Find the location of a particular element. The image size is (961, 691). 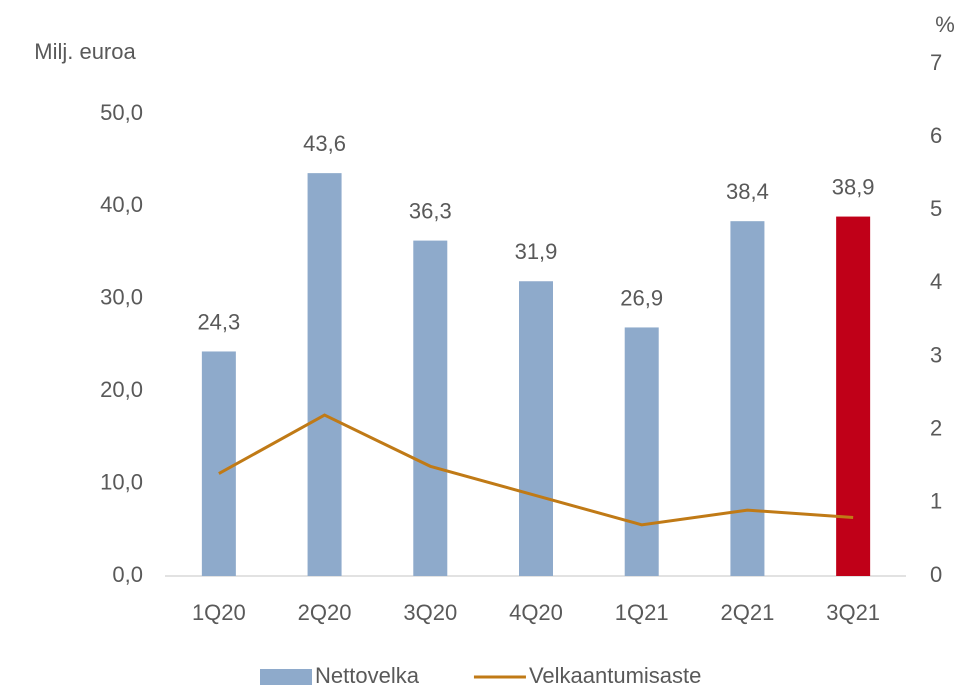

x-tick-label: 1Q20 is located at coordinates (219, 612).